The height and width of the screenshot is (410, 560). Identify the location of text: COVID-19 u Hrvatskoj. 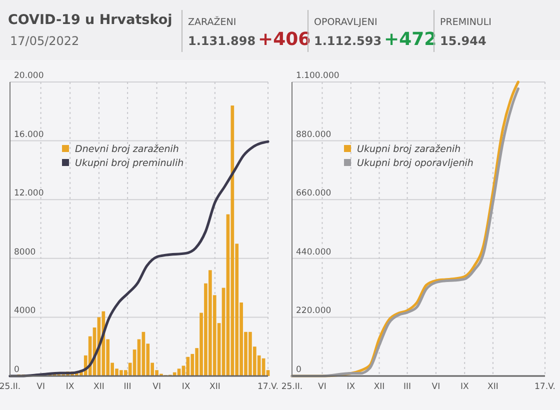
(90, 20).